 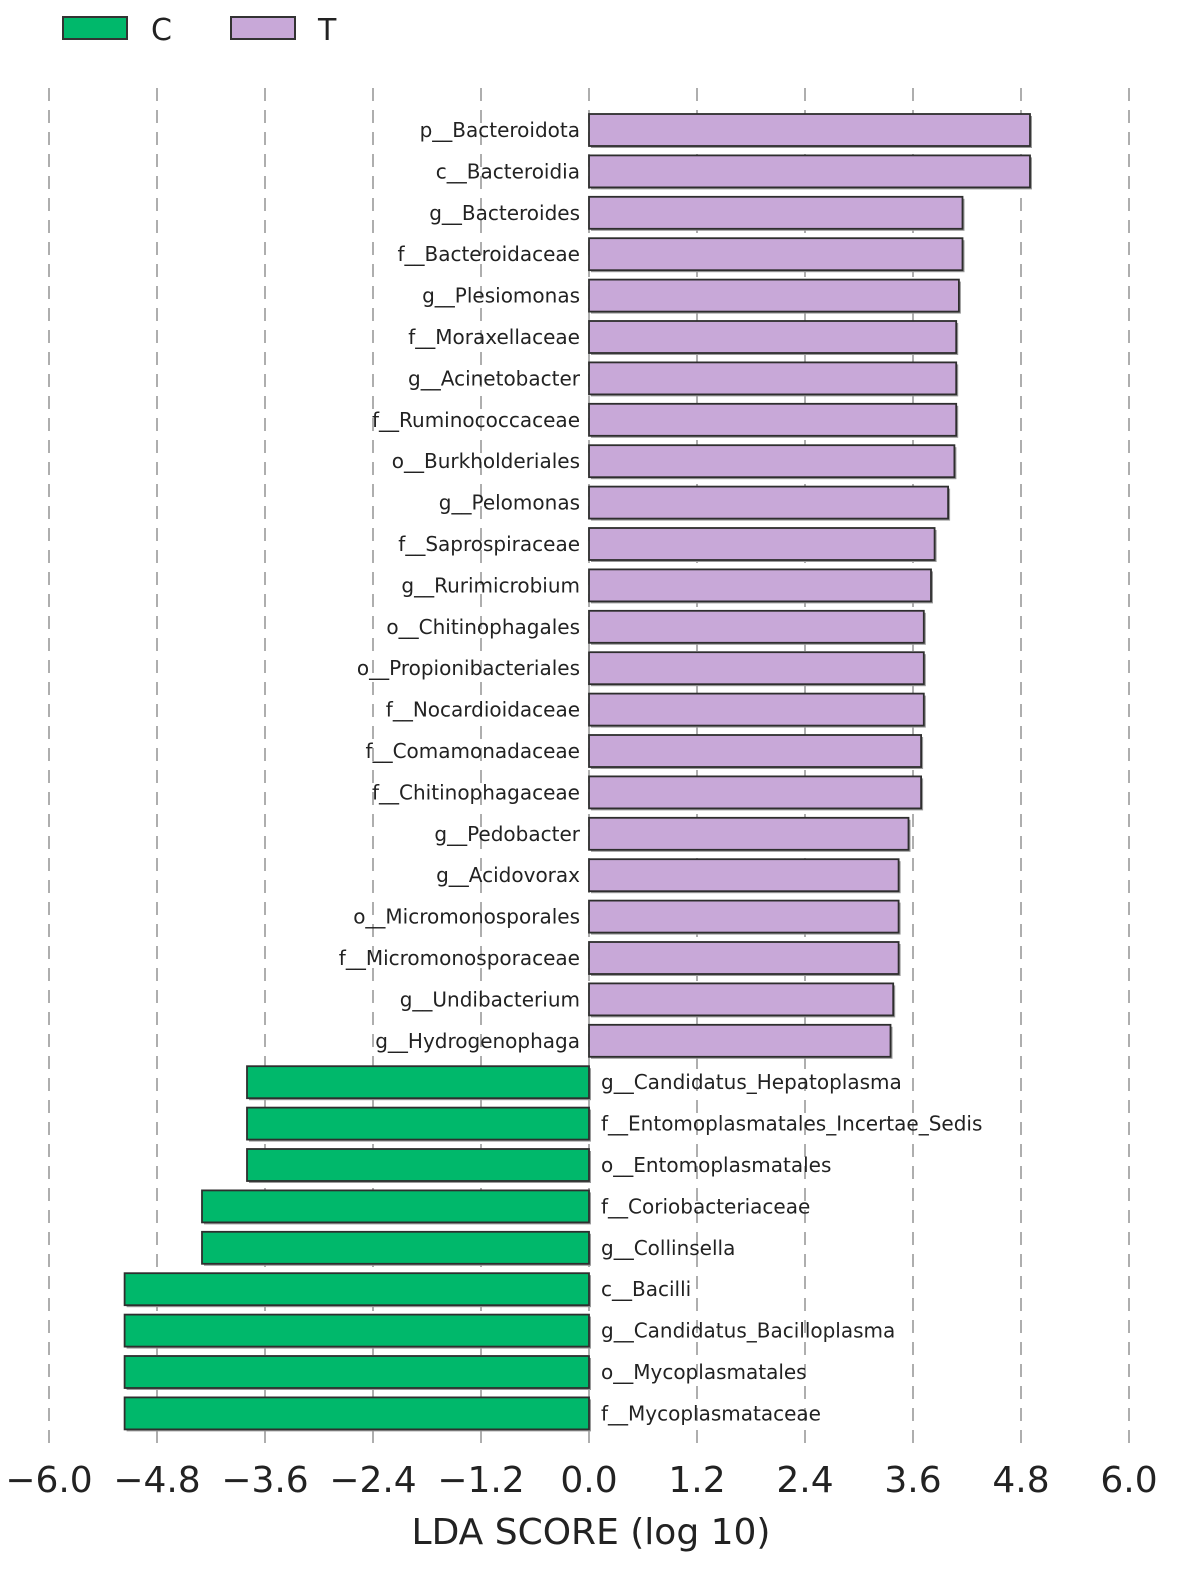 I want to click on bar-label: f__Chitinophagaceae, so click(x=476, y=792).